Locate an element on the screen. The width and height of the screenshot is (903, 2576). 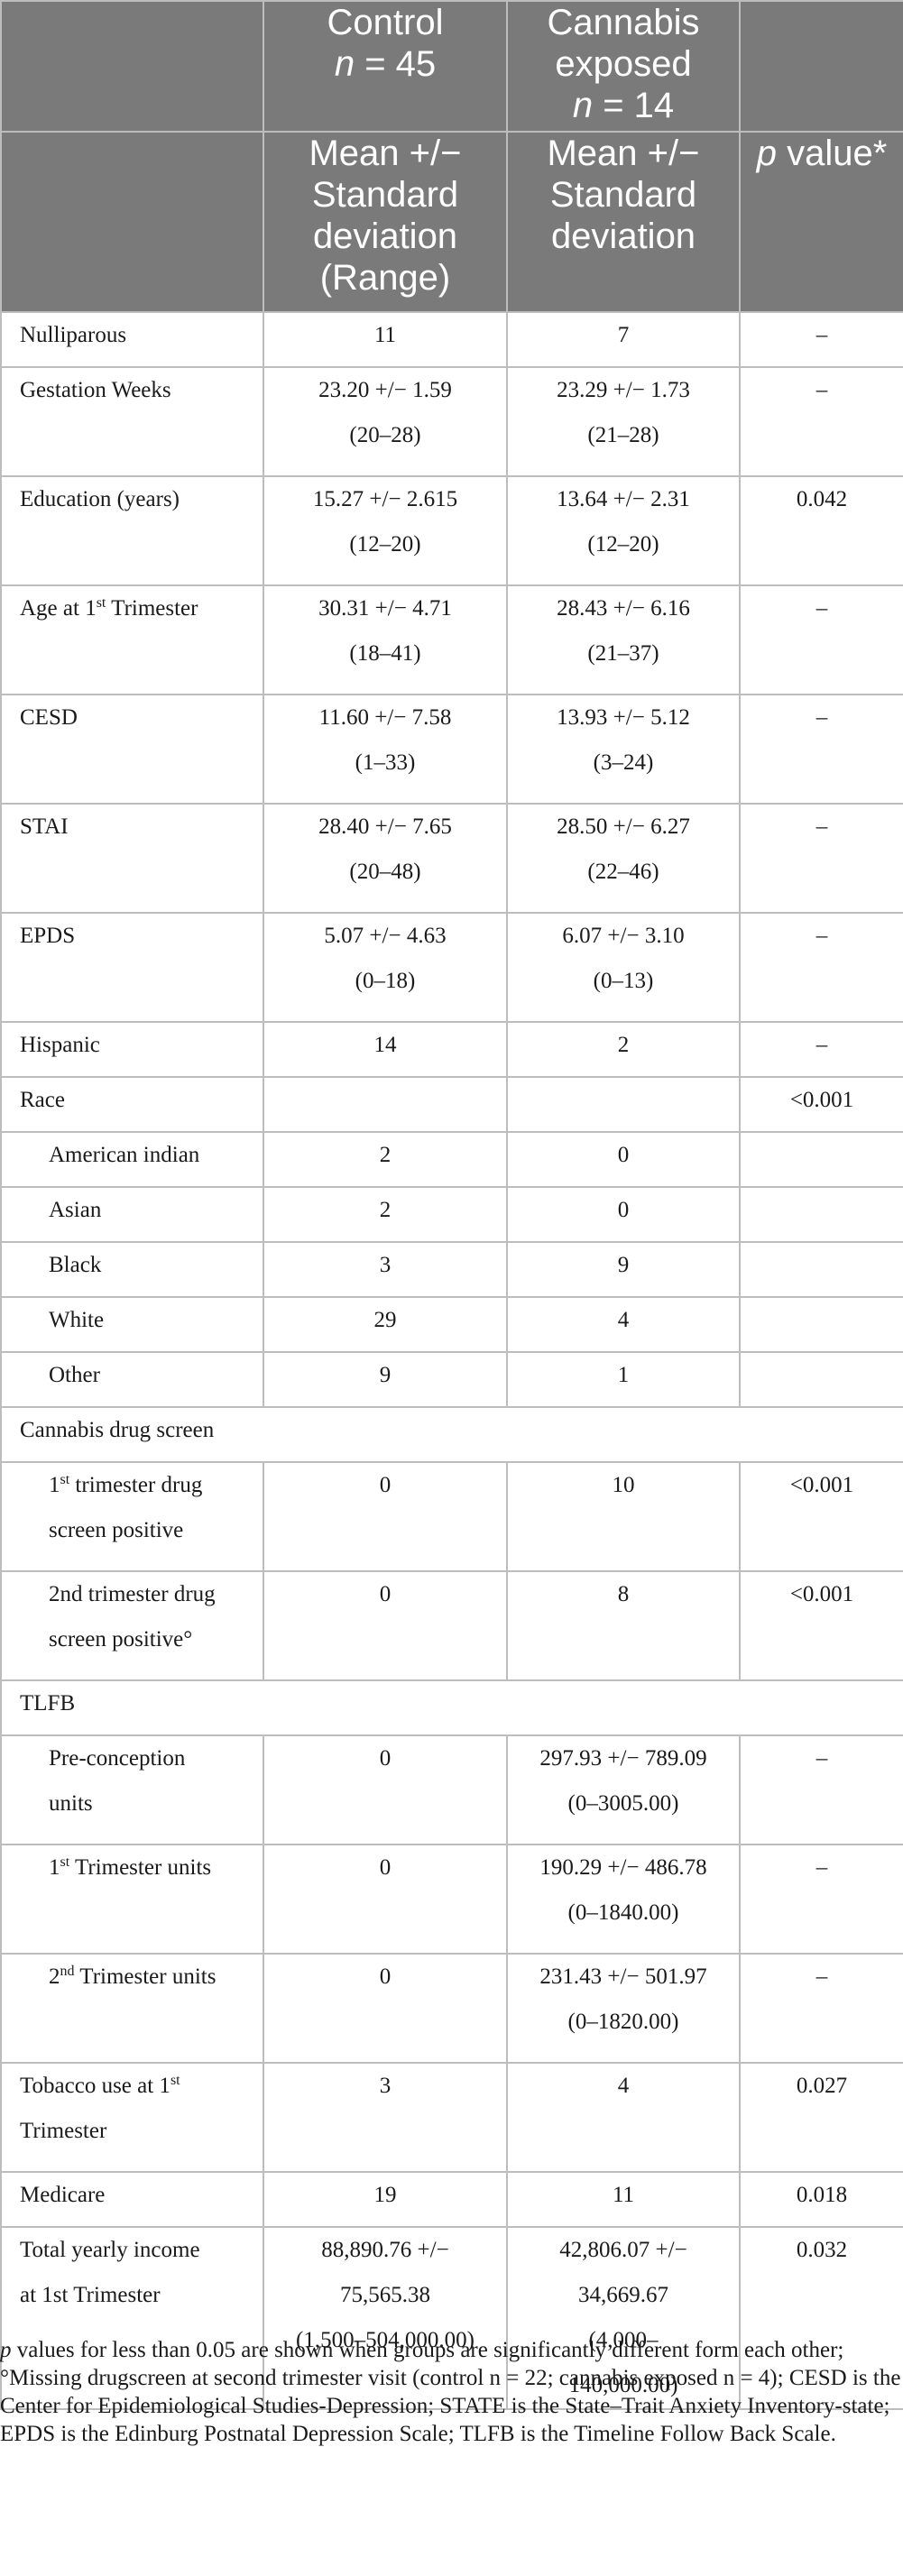
row-label-line: Hispanic is located at coordinates (60, 1045).